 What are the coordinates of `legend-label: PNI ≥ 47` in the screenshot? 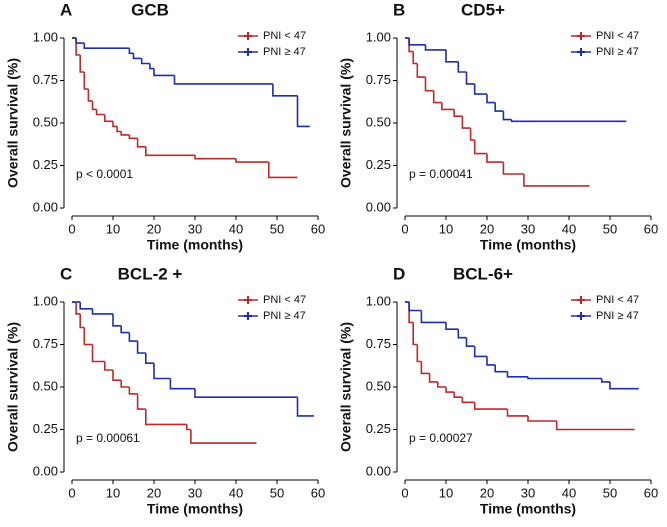 It's located at (284, 316).